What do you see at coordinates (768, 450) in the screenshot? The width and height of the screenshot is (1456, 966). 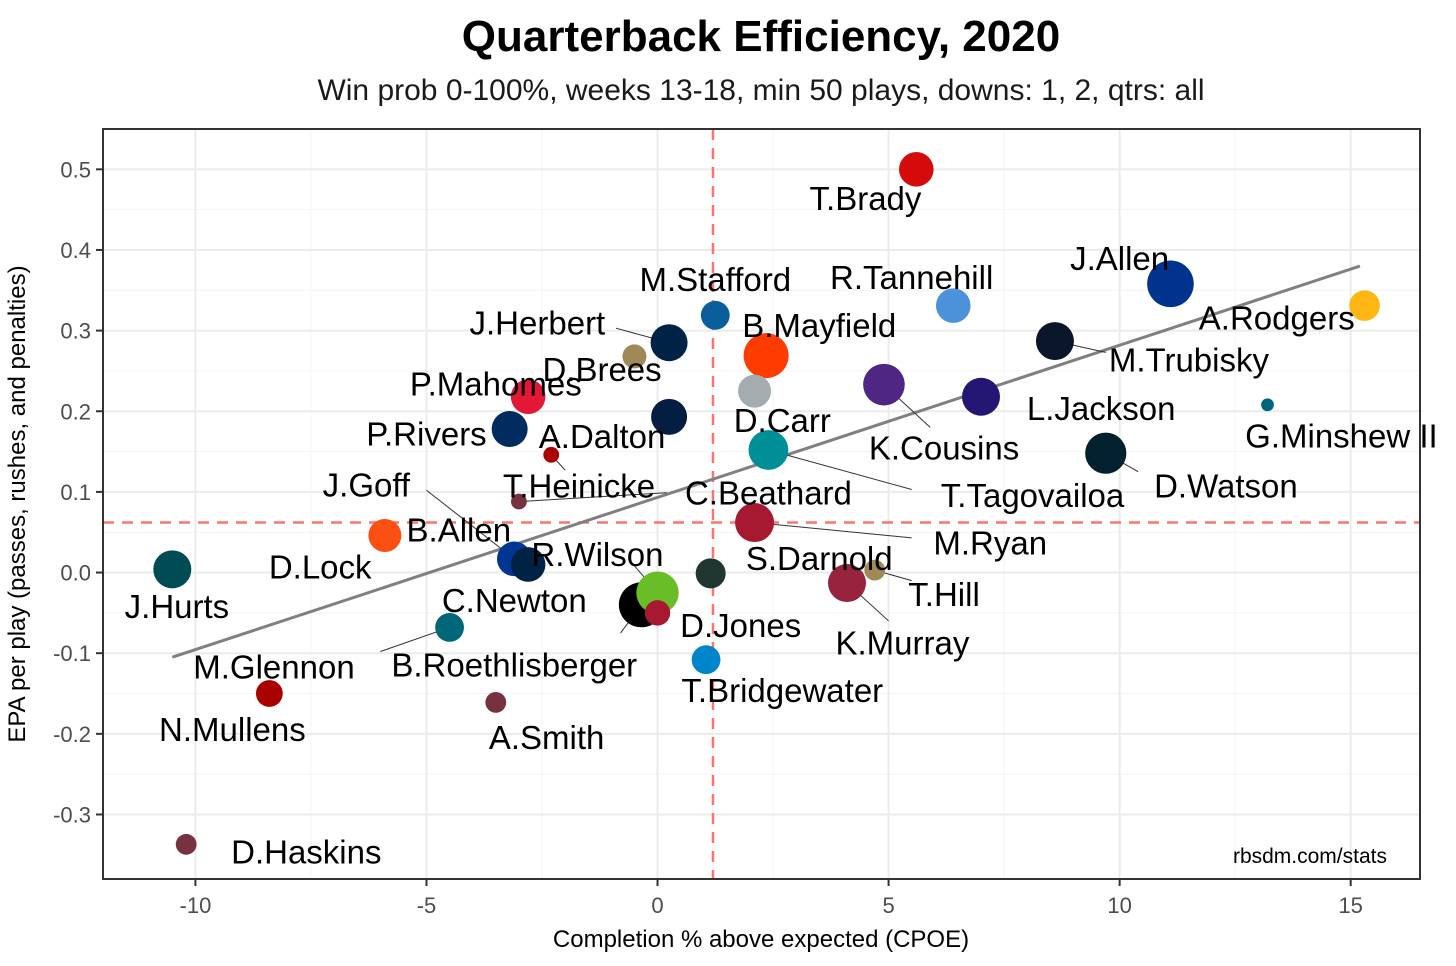 I see `point-t-tagovailoa` at bounding box center [768, 450].